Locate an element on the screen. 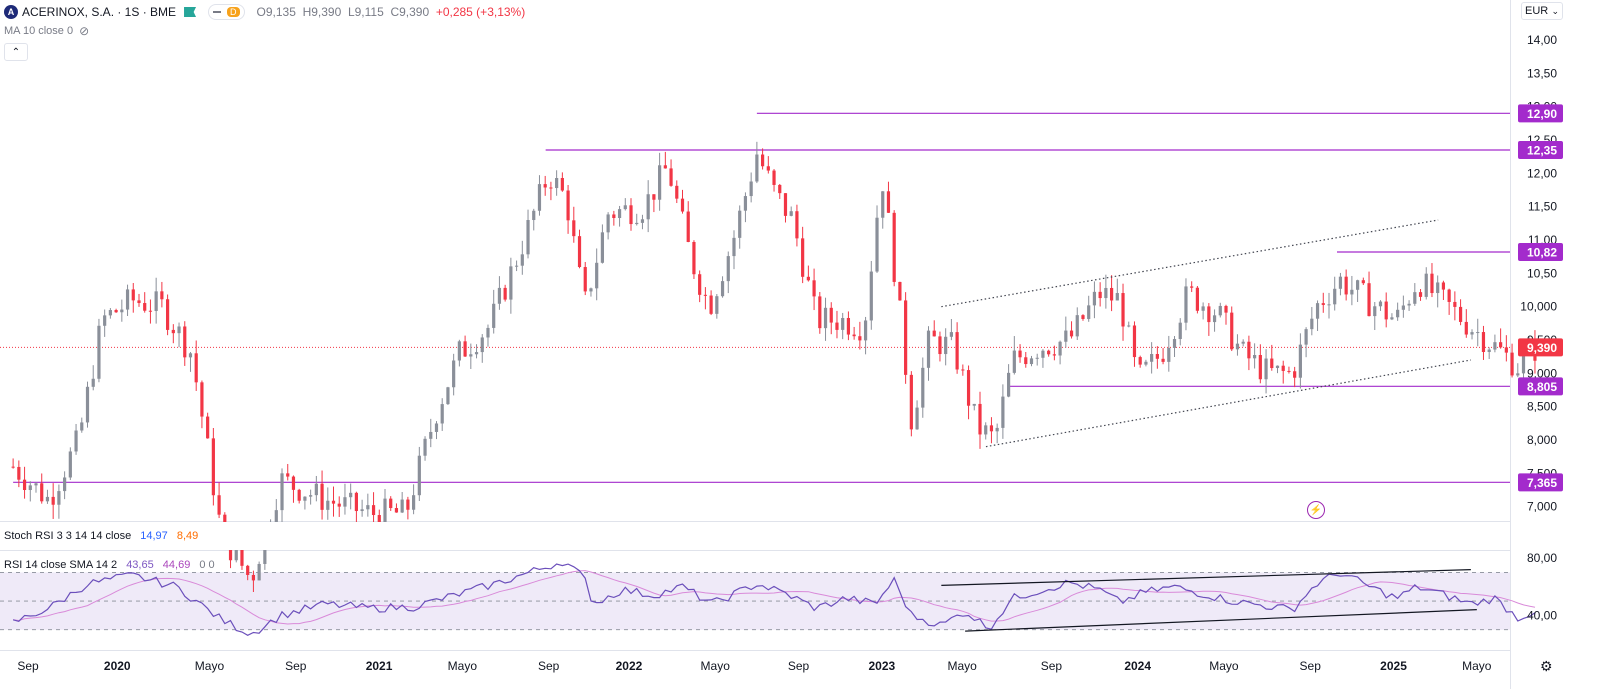 This screenshot has height=689, width=1600. level-tag: 10,82 is located at coordinates (1542, 253).